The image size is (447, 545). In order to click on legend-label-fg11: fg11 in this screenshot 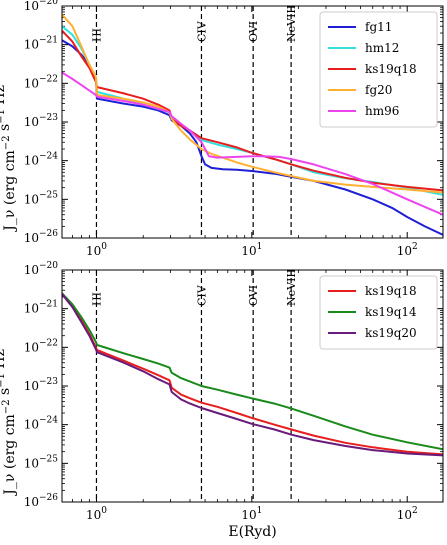, I will do `click(378, 27)`.